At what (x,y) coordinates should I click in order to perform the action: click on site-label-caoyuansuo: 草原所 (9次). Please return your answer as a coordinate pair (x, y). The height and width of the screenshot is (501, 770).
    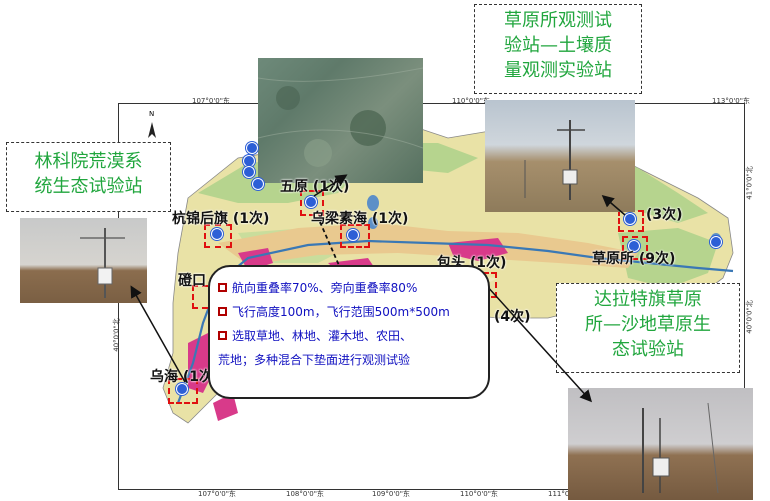
    Looking at the image, I should click on (634, 259).